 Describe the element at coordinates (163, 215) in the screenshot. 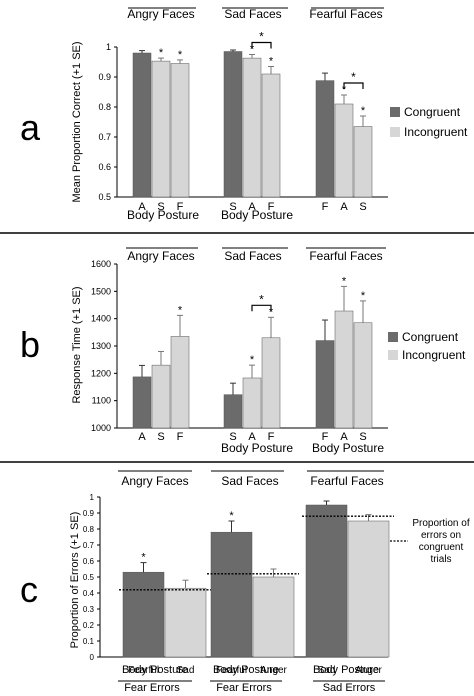

I see `panel-a-xlabel-0: Body Posture` at that location.